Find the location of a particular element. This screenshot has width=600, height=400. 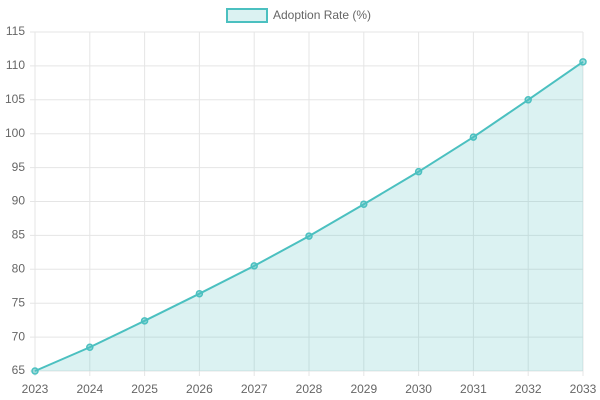

x-tick-label: 2028 is located at coordinates (309, 389).